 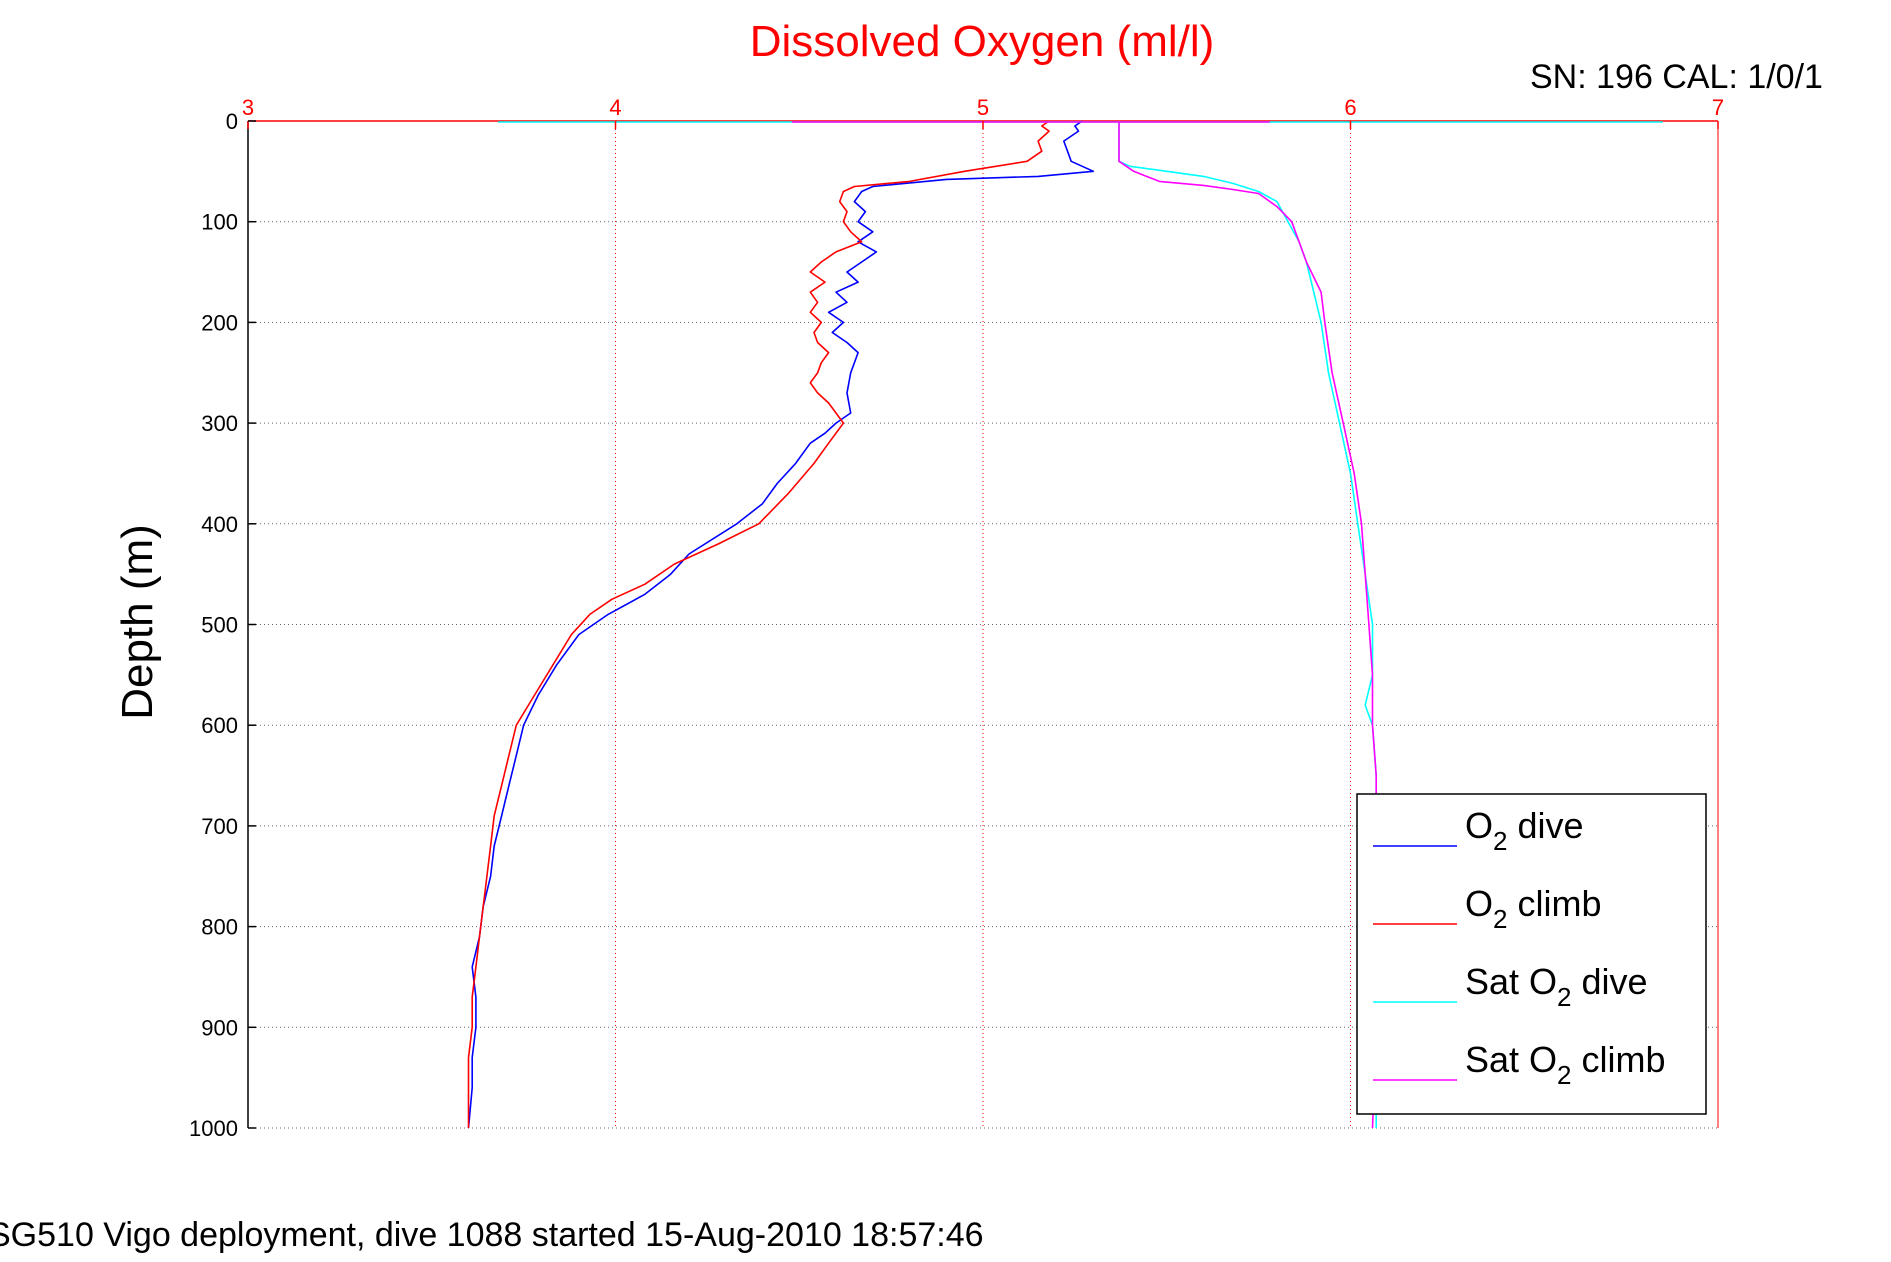 What do you see at coordinates (219, 1027) in the screenshot?
I see `y-tick-label-900: 900` at bounding box center [219, 1027].